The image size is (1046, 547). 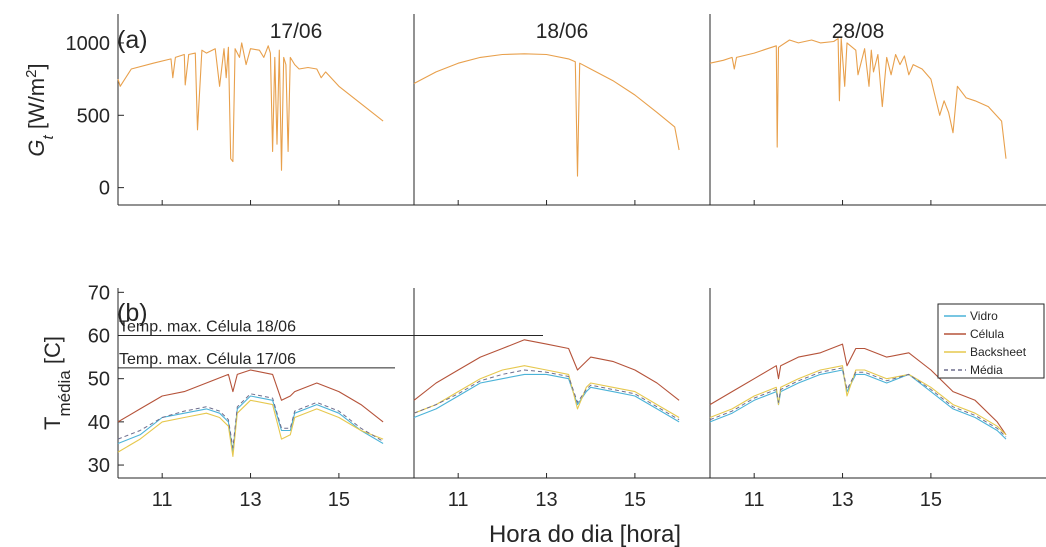 What do you see at coordinates (998, 352) in the screenshot?
I see `legend-label-backsheet: Backsheet` at bounding box center [998, 352].